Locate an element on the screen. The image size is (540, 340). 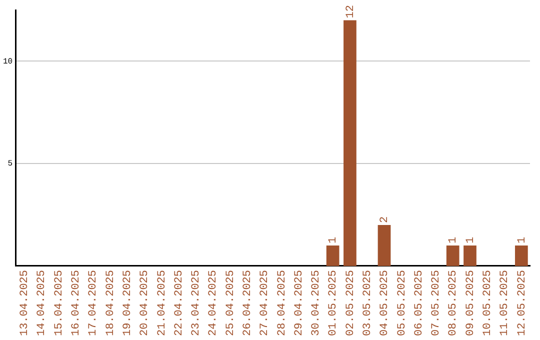
x-tick-label: 01.05.2025 is located at coordinates (334, 303).